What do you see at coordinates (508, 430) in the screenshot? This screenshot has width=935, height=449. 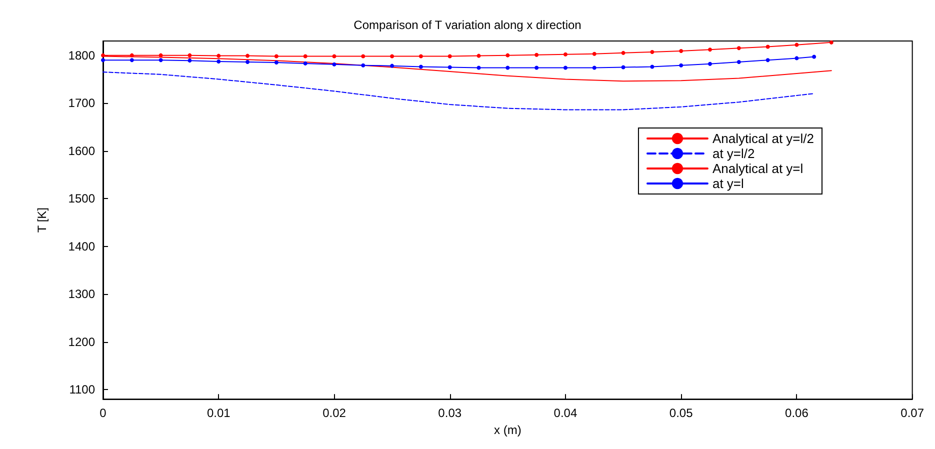 I see `x-axis-title: x (m)` at bounding box center [508, 430].